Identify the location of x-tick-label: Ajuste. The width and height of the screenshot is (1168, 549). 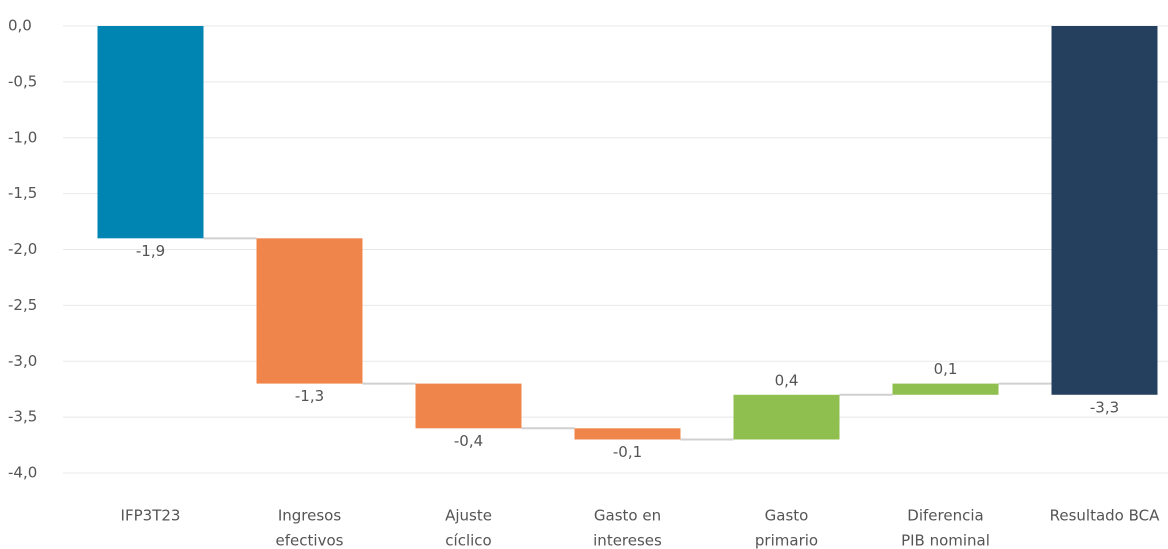
(468, 516).